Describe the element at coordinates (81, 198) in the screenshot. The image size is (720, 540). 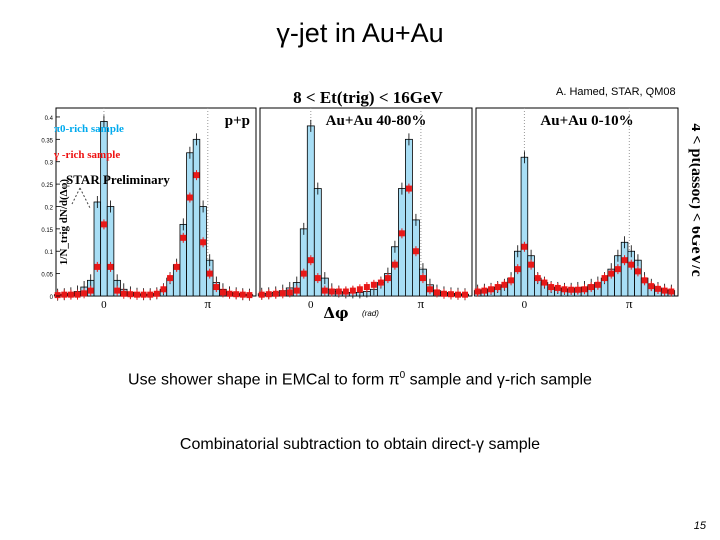
I see `legend-pointer` at that location.